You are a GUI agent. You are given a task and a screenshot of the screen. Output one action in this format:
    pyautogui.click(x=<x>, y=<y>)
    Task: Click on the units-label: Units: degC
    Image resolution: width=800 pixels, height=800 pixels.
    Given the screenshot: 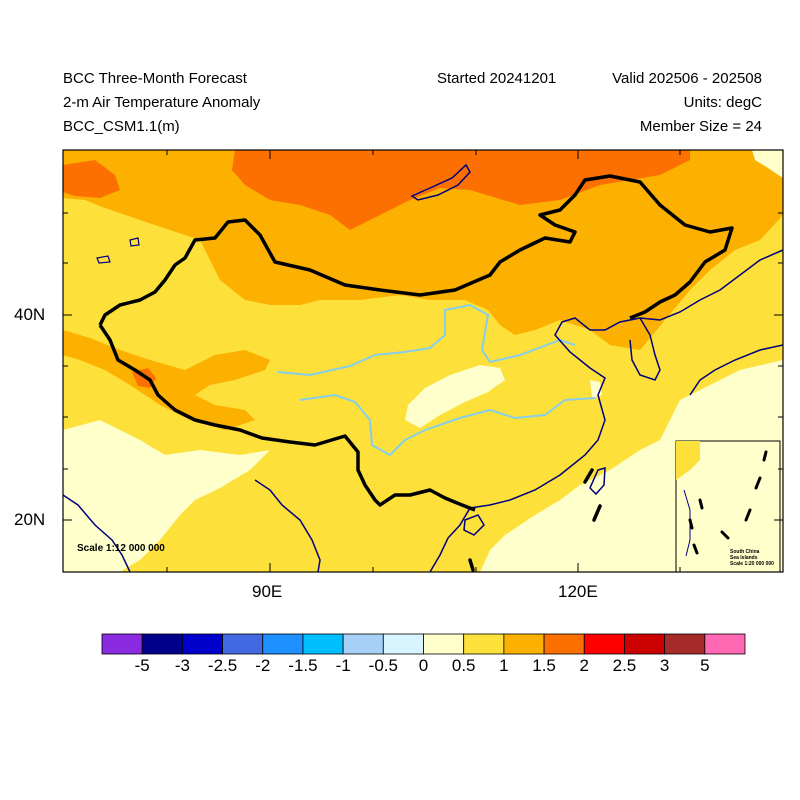 What is the action you would take?
    pyautogui.click(x=722, y=102)
    